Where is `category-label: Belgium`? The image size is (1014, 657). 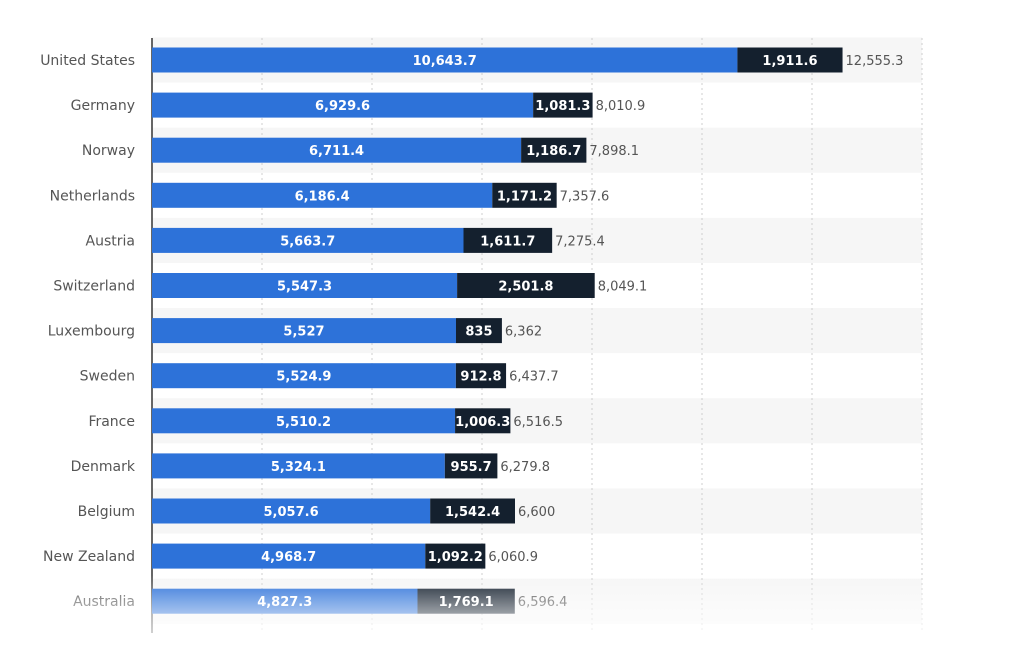
category-label: Belgium is located at coordinates (106, 512).